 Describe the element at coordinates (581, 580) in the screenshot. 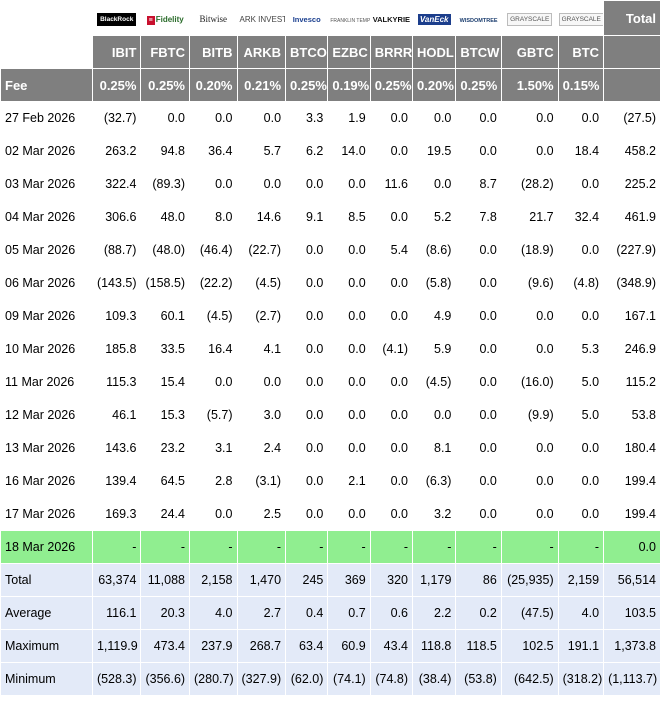

I see `summary-cell: 2,159` at that location.